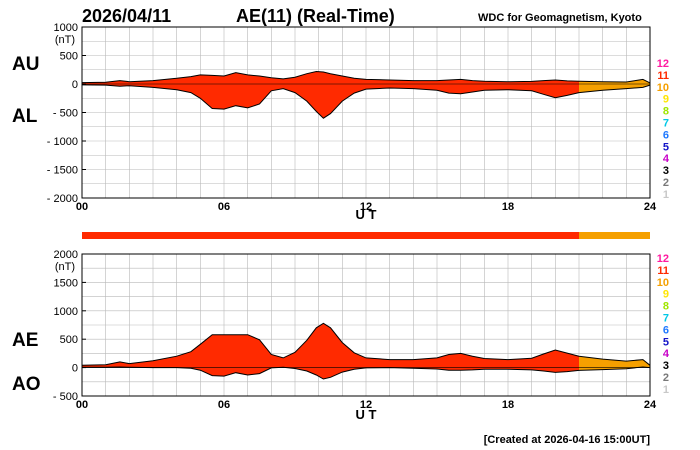 This screenshot has height=450, width=700. What do you see at coordinates (25, 64) in the screenshot?
I see `au-label: AU` at bounding box center [25, 64].